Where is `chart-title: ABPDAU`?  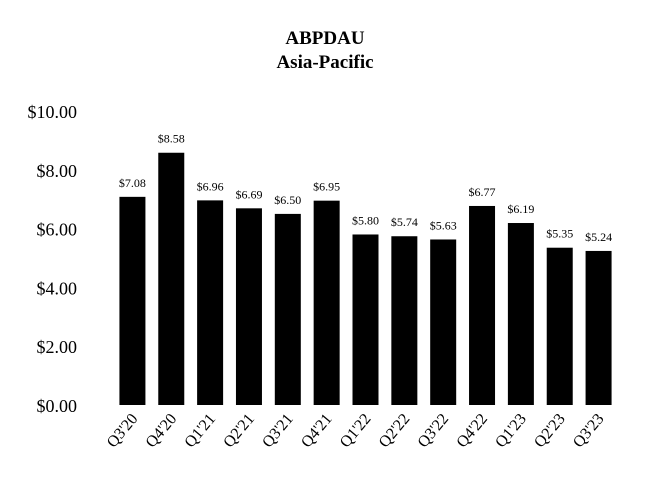 chart-title: ABPDAU is located at coordinates (324, 38).